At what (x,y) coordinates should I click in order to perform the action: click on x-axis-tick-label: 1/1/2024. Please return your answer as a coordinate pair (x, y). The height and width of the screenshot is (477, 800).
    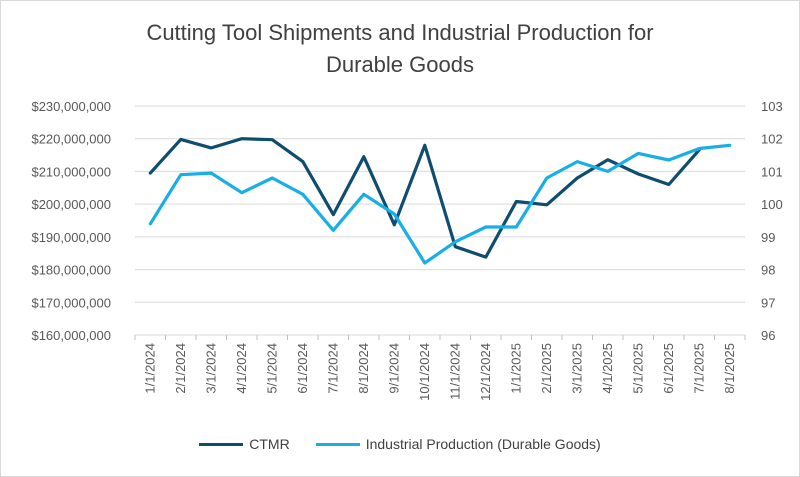
    Looking at the image, I should click on (149, 368).